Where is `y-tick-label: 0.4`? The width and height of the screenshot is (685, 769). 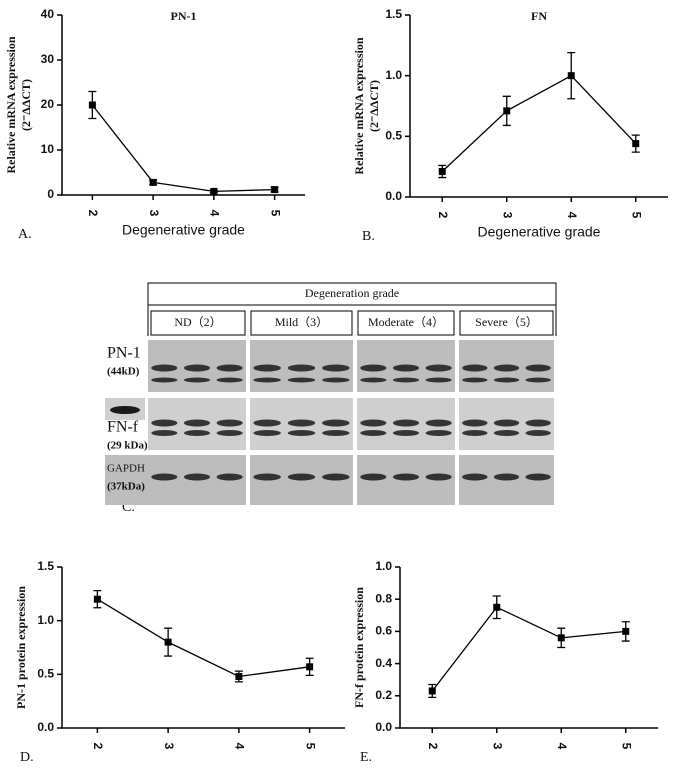 y-tick-label: 0.4 is located at coordinates (383, 663).